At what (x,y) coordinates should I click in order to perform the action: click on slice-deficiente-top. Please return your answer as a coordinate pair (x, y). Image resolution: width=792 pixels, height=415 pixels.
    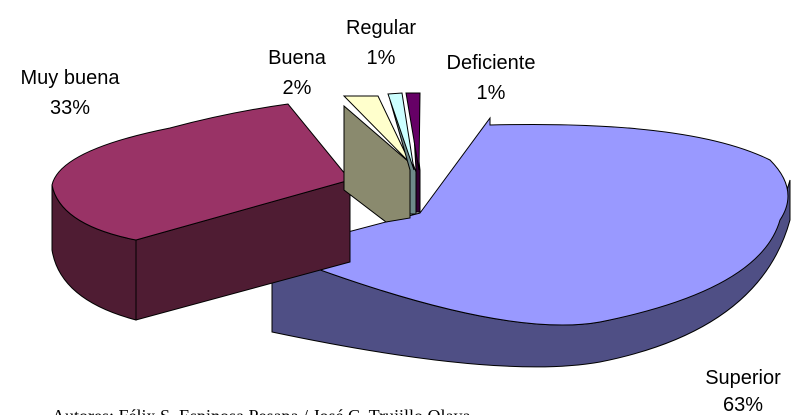
    Looking at the image, I should click on (413, 131).